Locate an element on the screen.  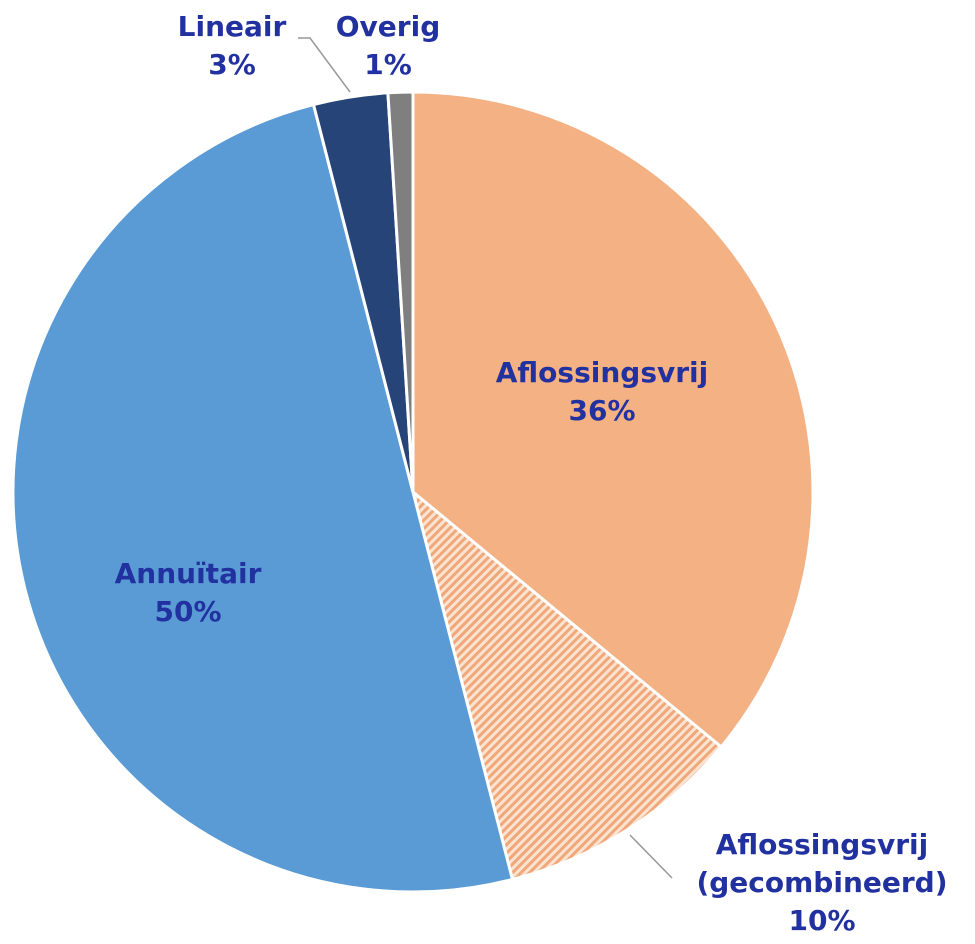
slice-label: Aflossingsvrij (gecombineerd) 10% is located at coordinates (822, 883).